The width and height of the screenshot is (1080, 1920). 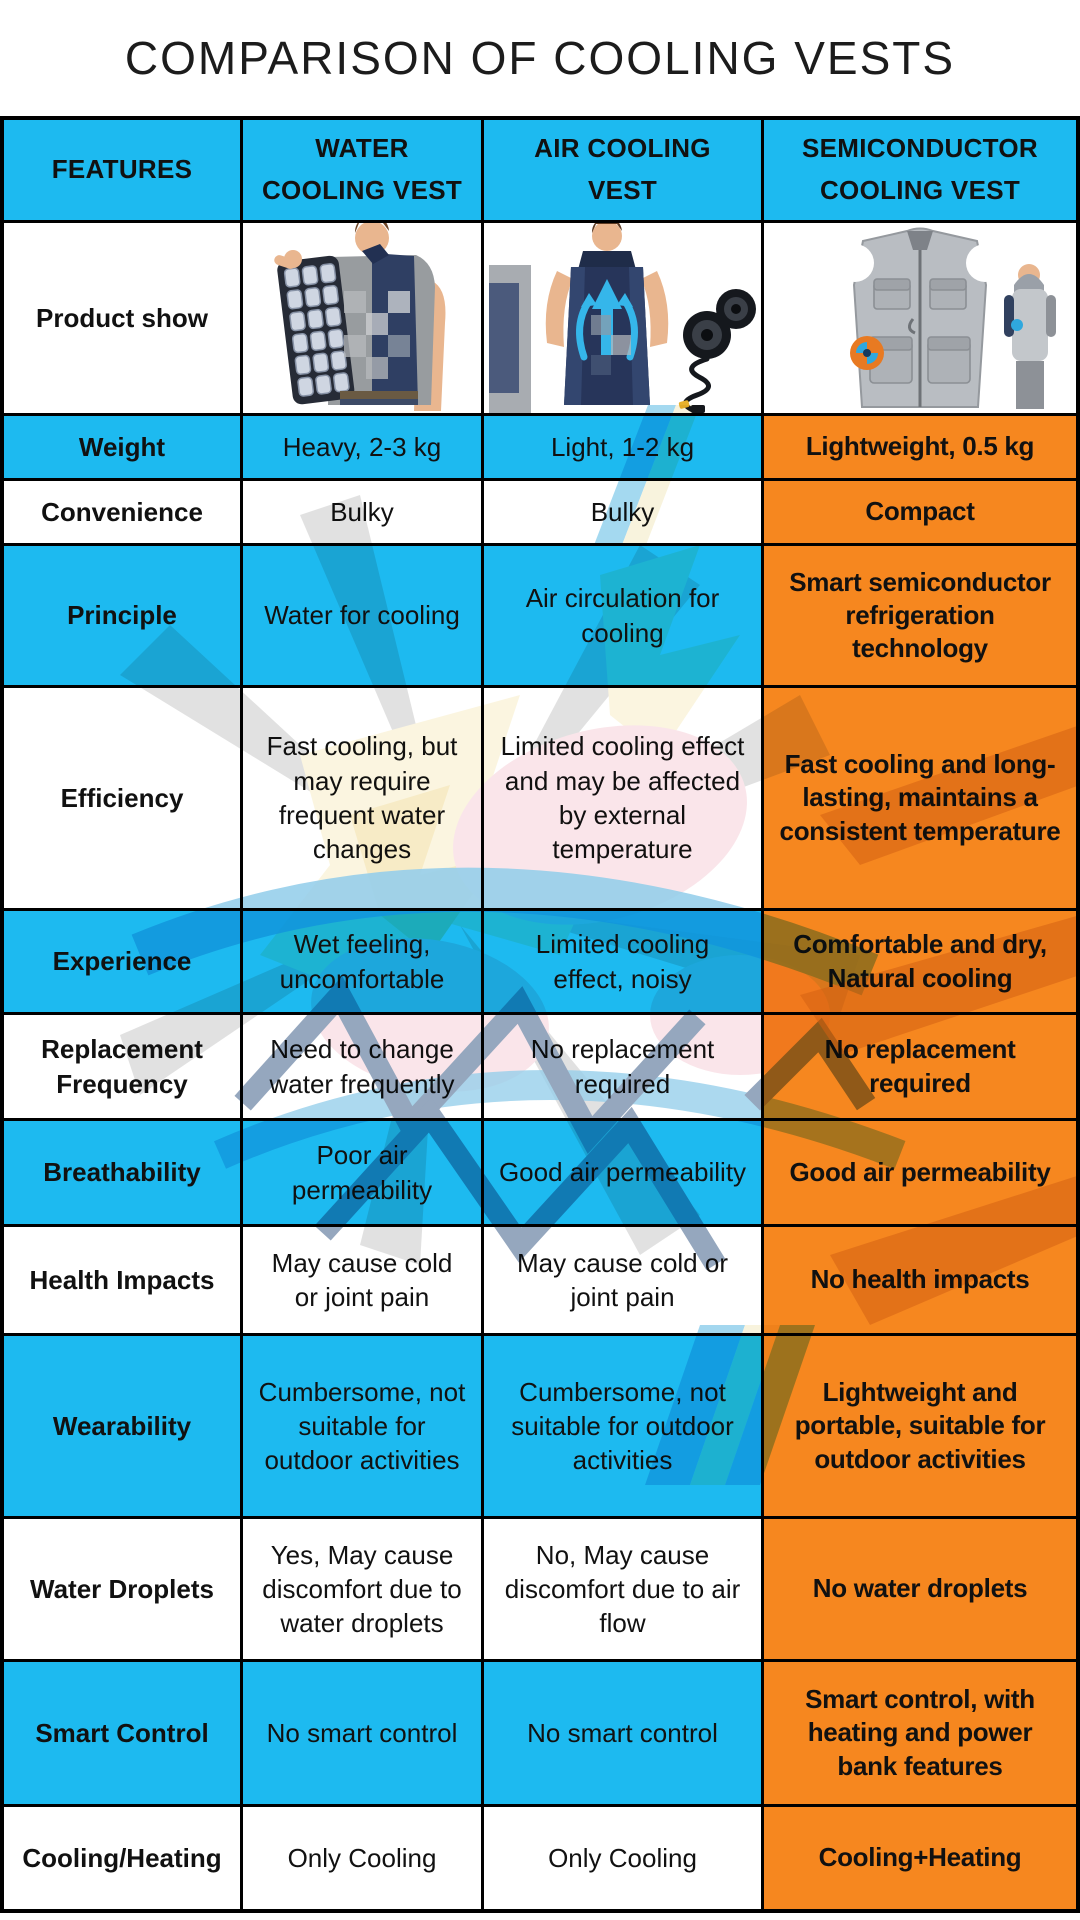 I want to click on cell-breathability-water: Poor air permeability, so click(x=362, y=1172).